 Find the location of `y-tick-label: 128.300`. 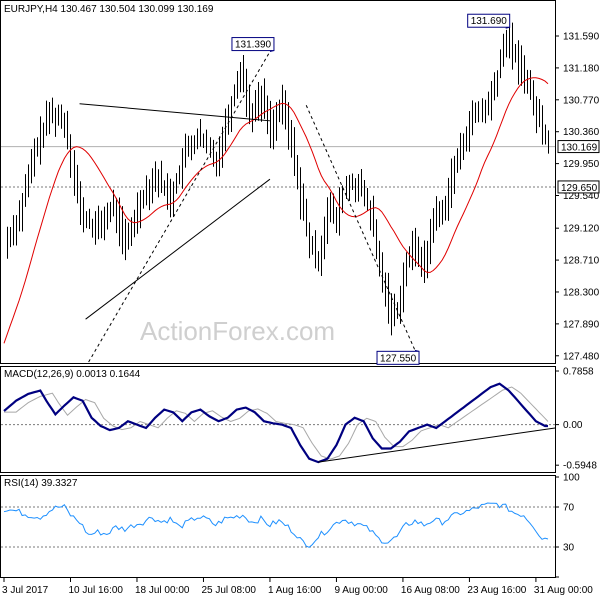

y-tick-label: 128.300 is located at coordinates (581, 292).